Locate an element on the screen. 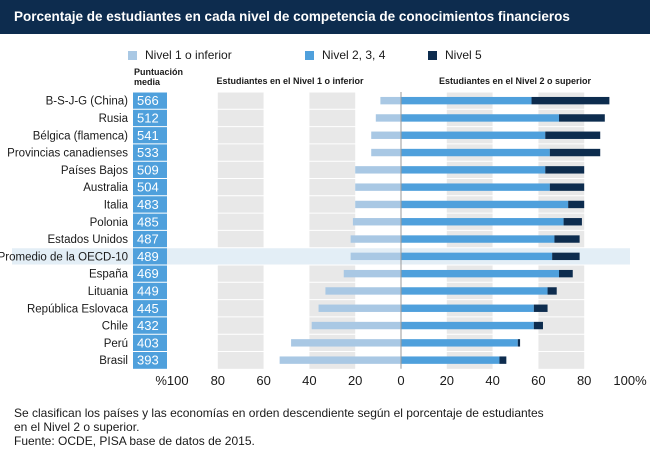  score-value: 469 is located at coordinates (148, 273).